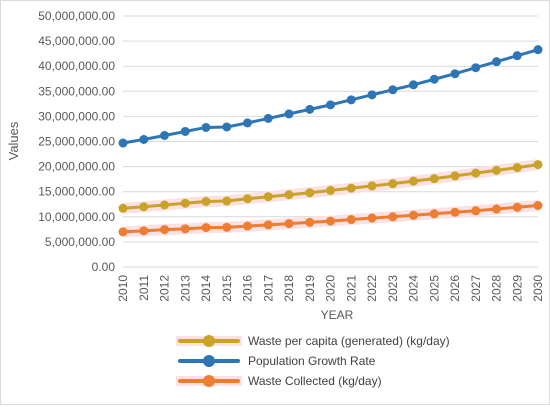 The image size is (550, 409). I want to click on y-tick-label: 15,000,000.00, so click(76, 192).